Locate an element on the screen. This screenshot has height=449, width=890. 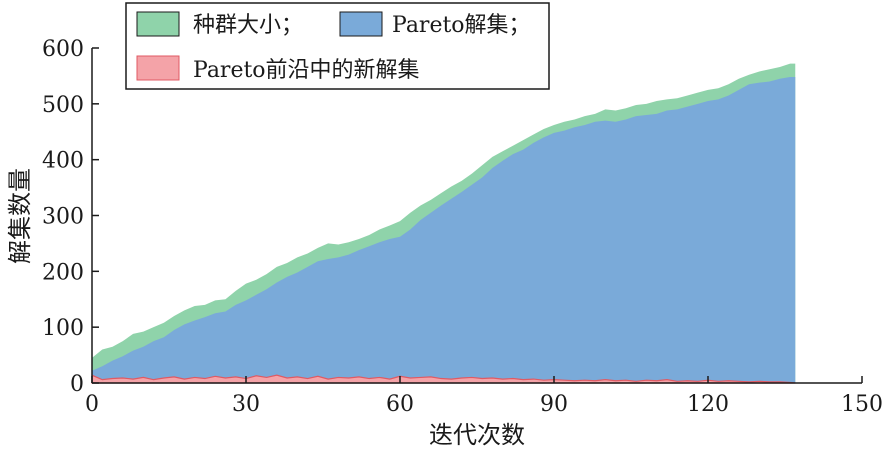
legend-label-population: 种群大小； is located at coordinates (248, 25).